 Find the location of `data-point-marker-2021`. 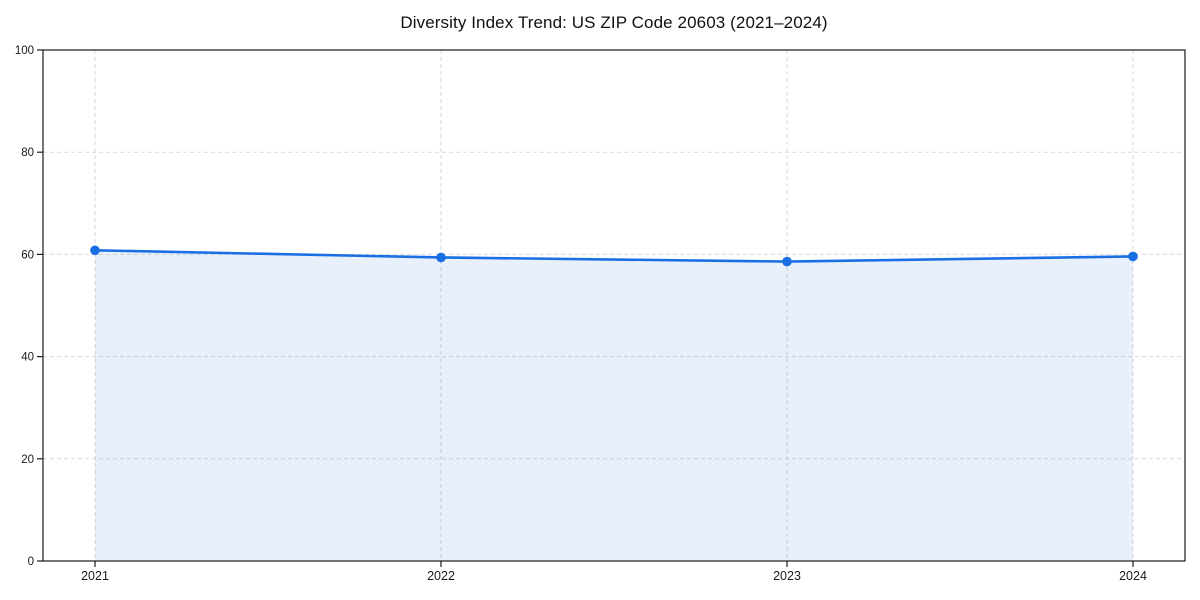

data-point-marker-2021 is located at coordinates (95, 250).